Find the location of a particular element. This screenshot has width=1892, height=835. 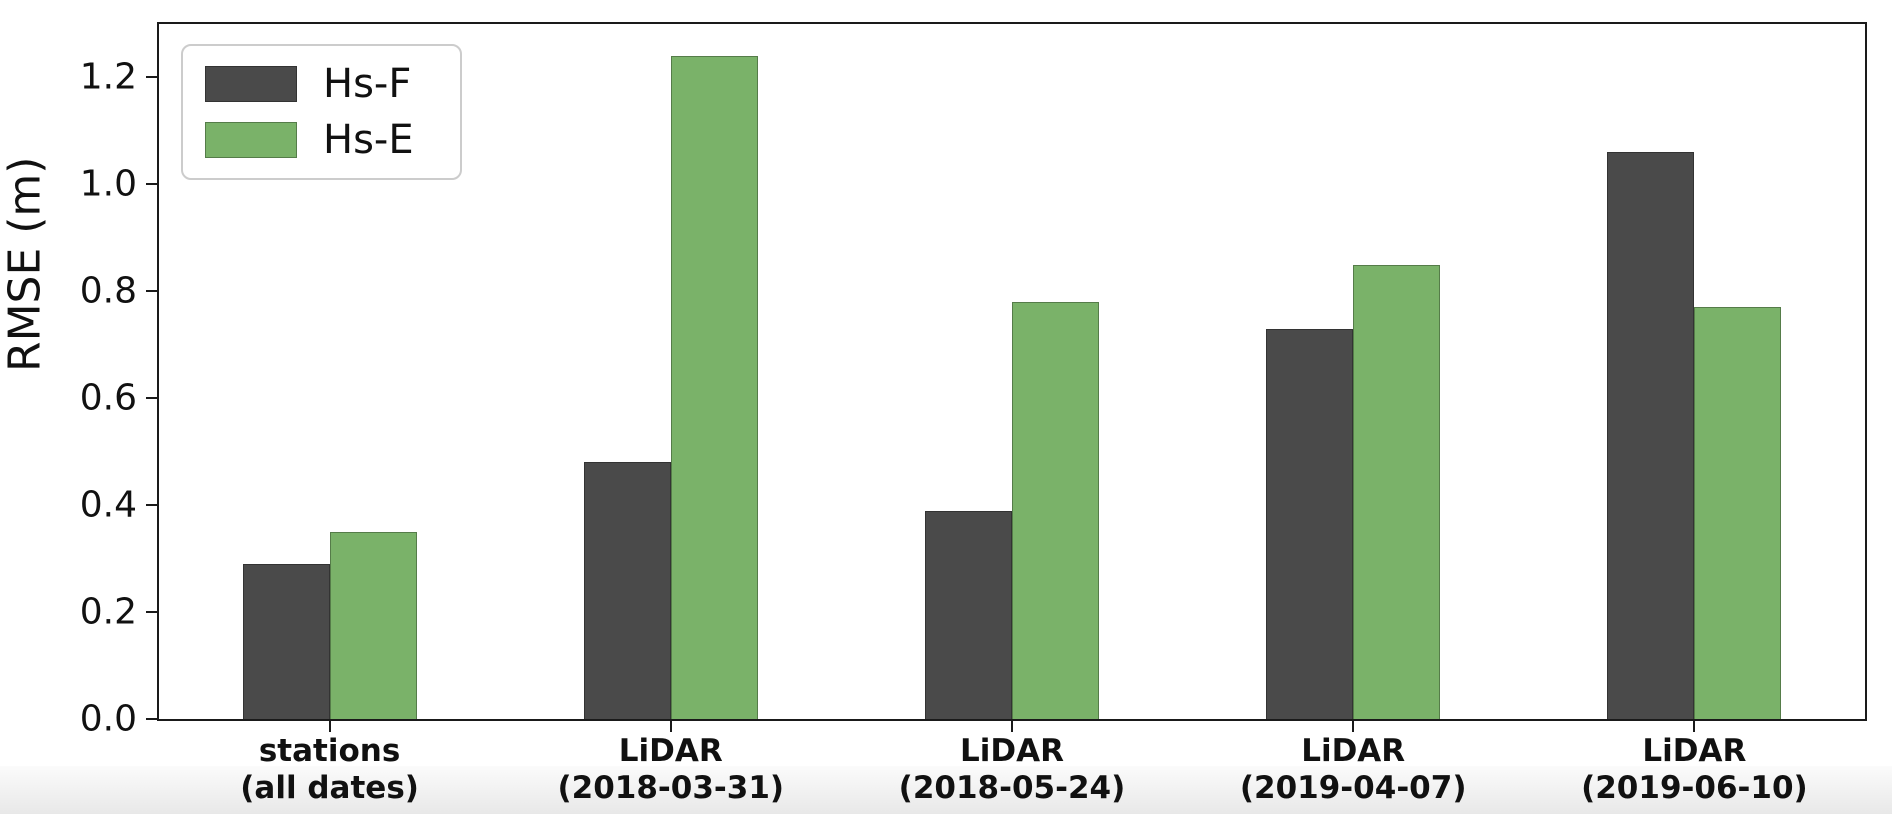

legend: Hs-F Hs-E is located at coordinates (321, 112).